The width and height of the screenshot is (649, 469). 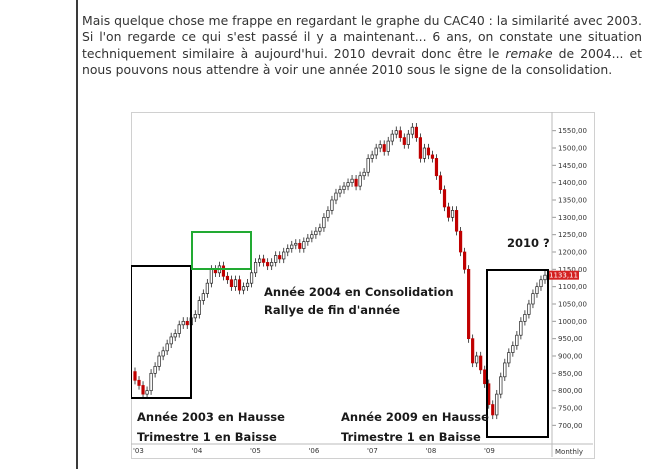 I want to click on x-tick-label: '04, so click(x=197, y=451).